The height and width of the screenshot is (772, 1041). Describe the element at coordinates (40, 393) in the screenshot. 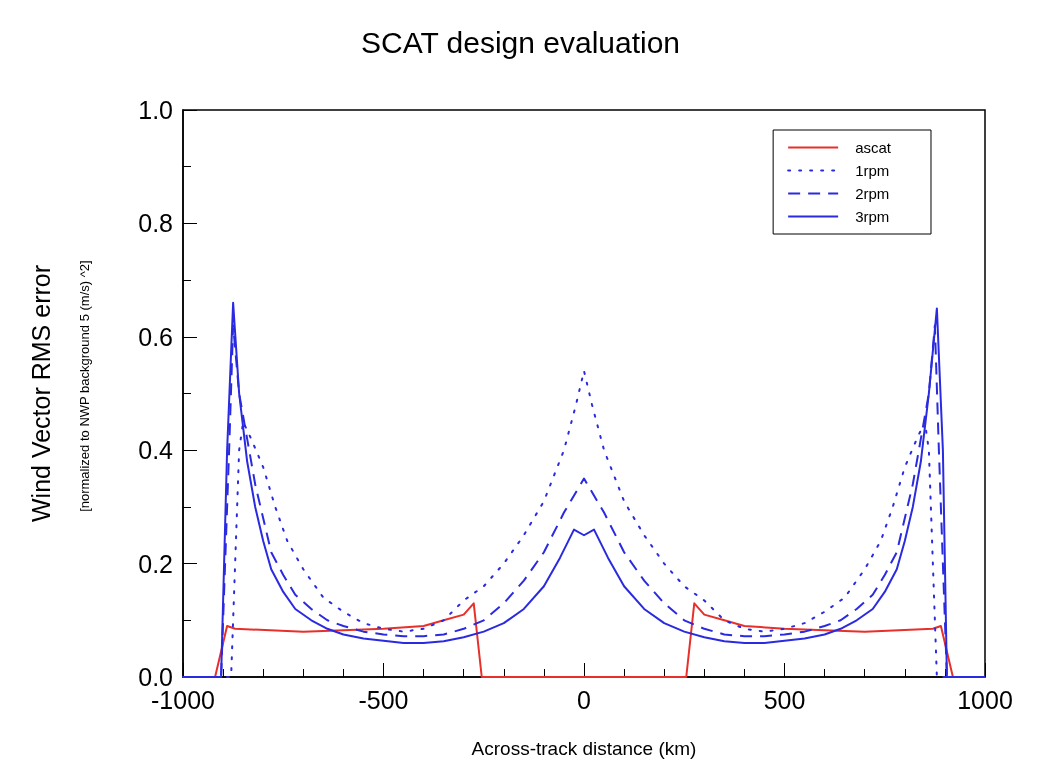

I see `y-axis-title: Wind Vector RMS error` at that location.